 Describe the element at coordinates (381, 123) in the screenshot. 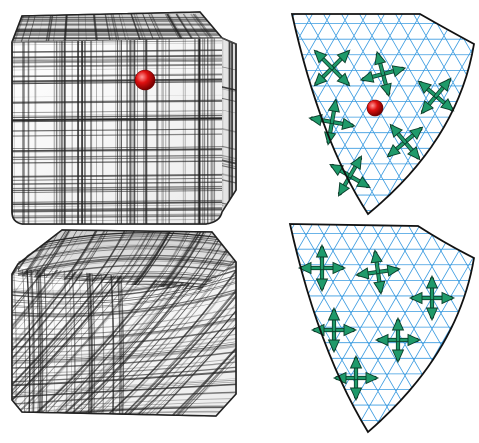

I see `patch-nonsmooth-crosses` at that location.